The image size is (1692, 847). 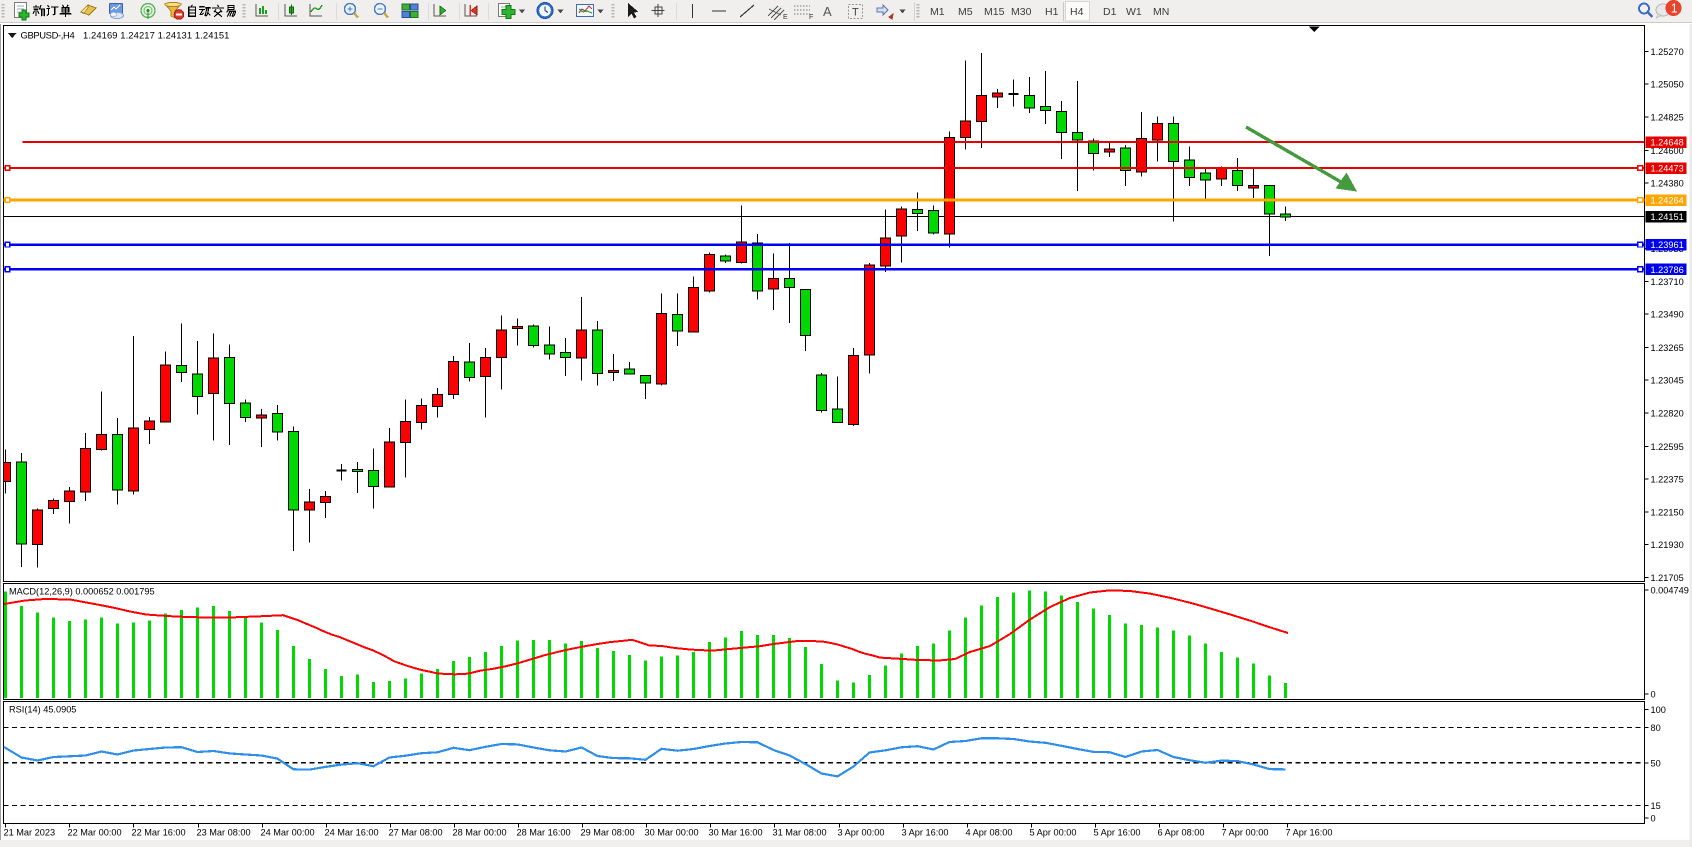 What do you see at coordinates (1670, 591) in the screenshot?
I see `svg-text: 0.004749` at bounding box center [1670, 591].